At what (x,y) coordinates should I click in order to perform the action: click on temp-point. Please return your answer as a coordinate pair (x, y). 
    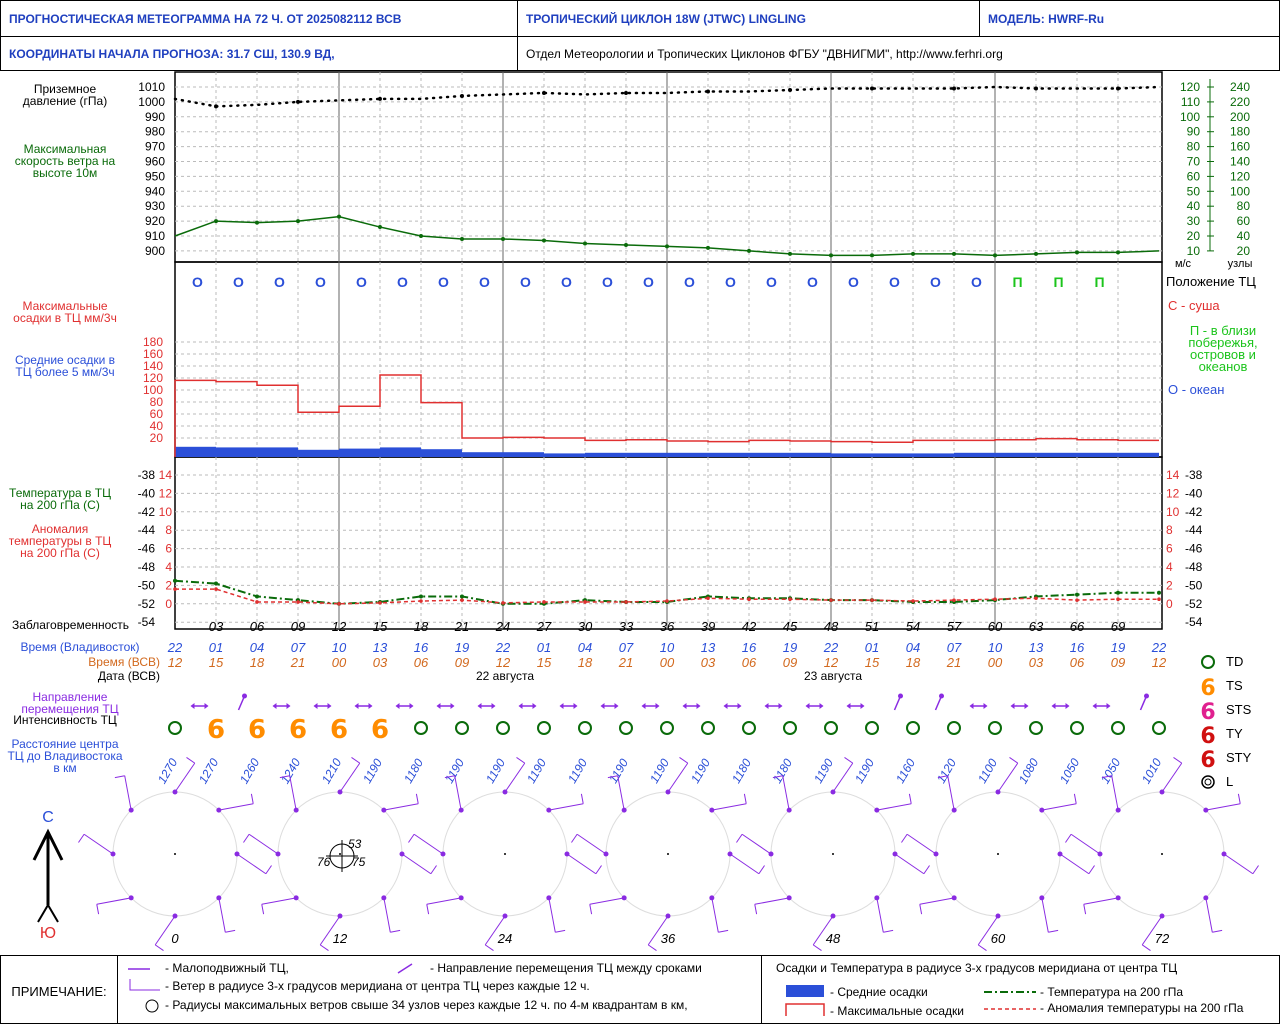
    Looking at the image, I should click on (1077, 594).